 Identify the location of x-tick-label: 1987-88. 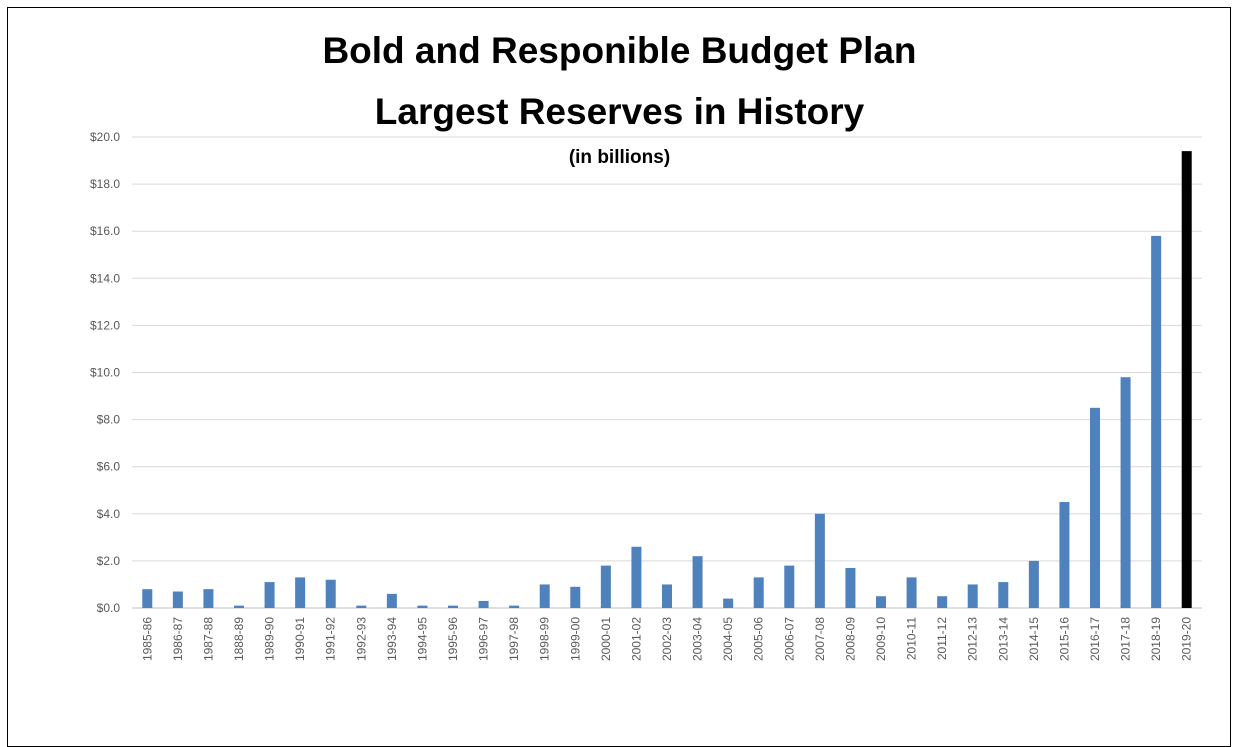
(208, 639).